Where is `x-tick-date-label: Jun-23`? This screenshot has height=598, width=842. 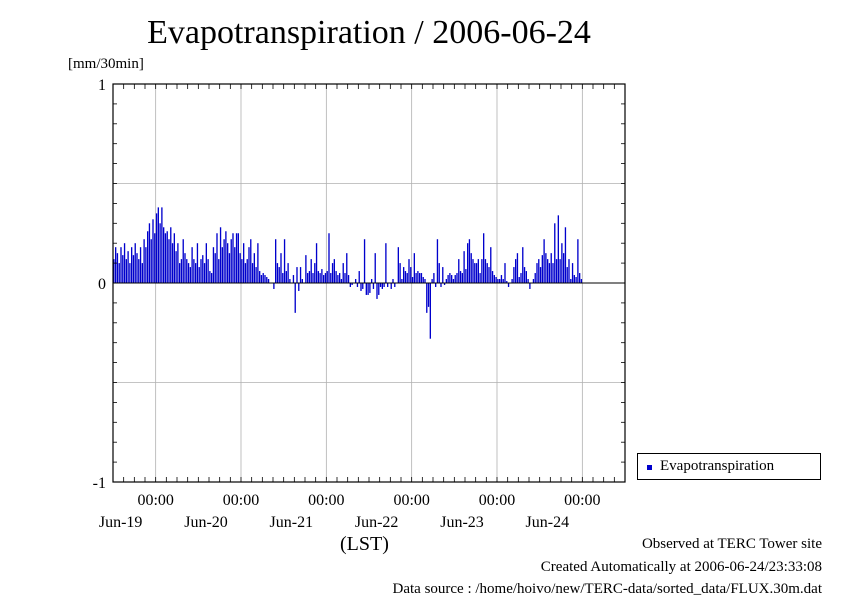
x-tick-date-label: Jun-23 is located at coordinates (462, 522).